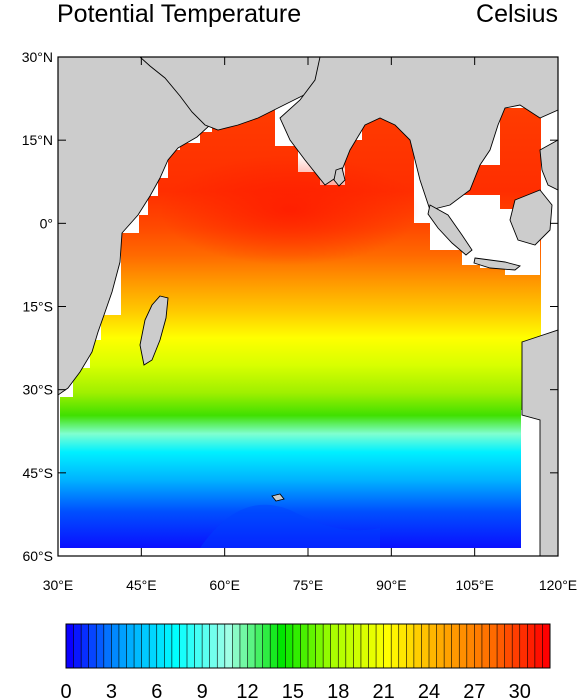 The width and height of the screenshot is (578, 700). I want to click on lon-tick-label: 60°E, so click(224, 585).